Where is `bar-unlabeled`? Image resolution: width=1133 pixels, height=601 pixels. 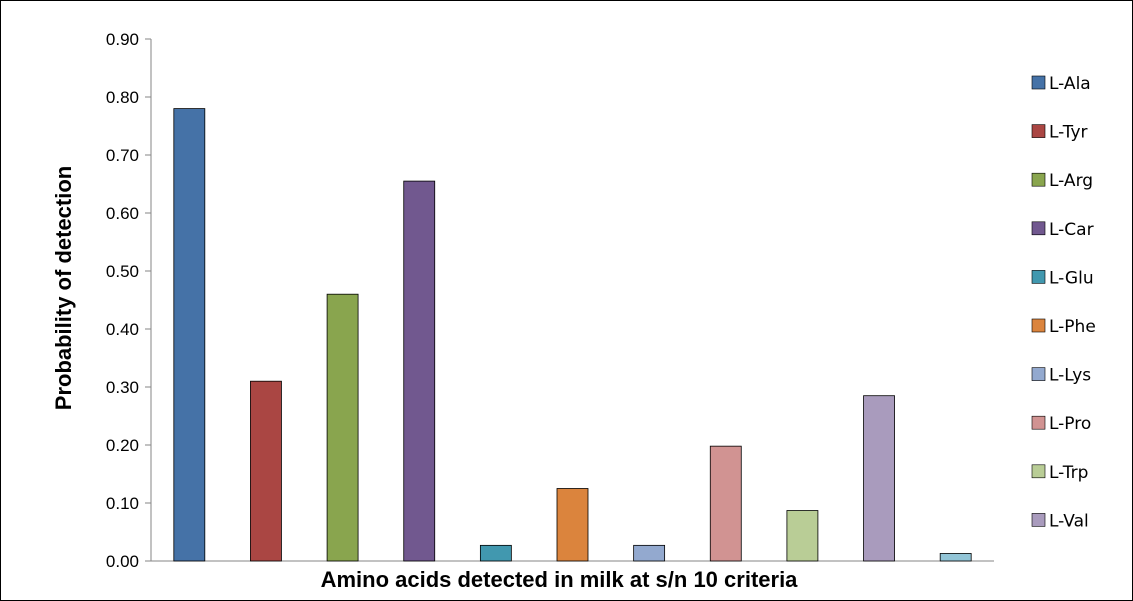 bar-unlabeled is located at coordinates (955, 557).